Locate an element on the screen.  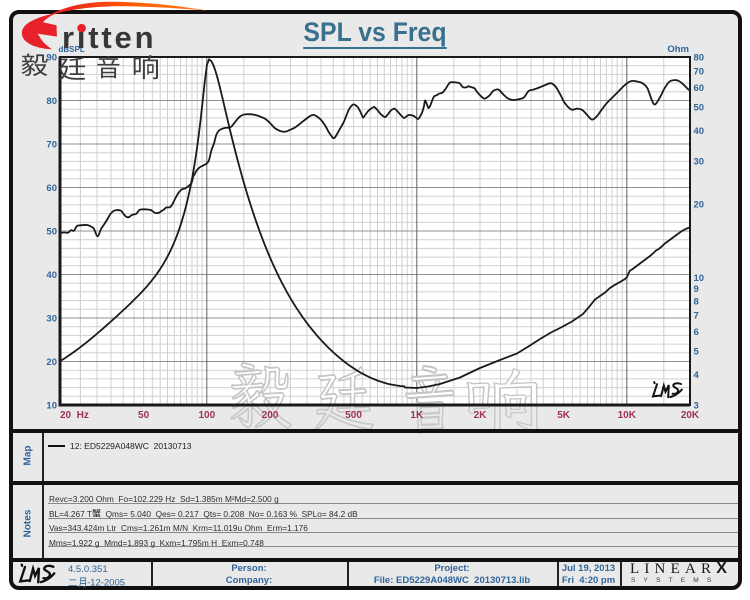
svg-text: 90 is located at coordinates (51, 58).